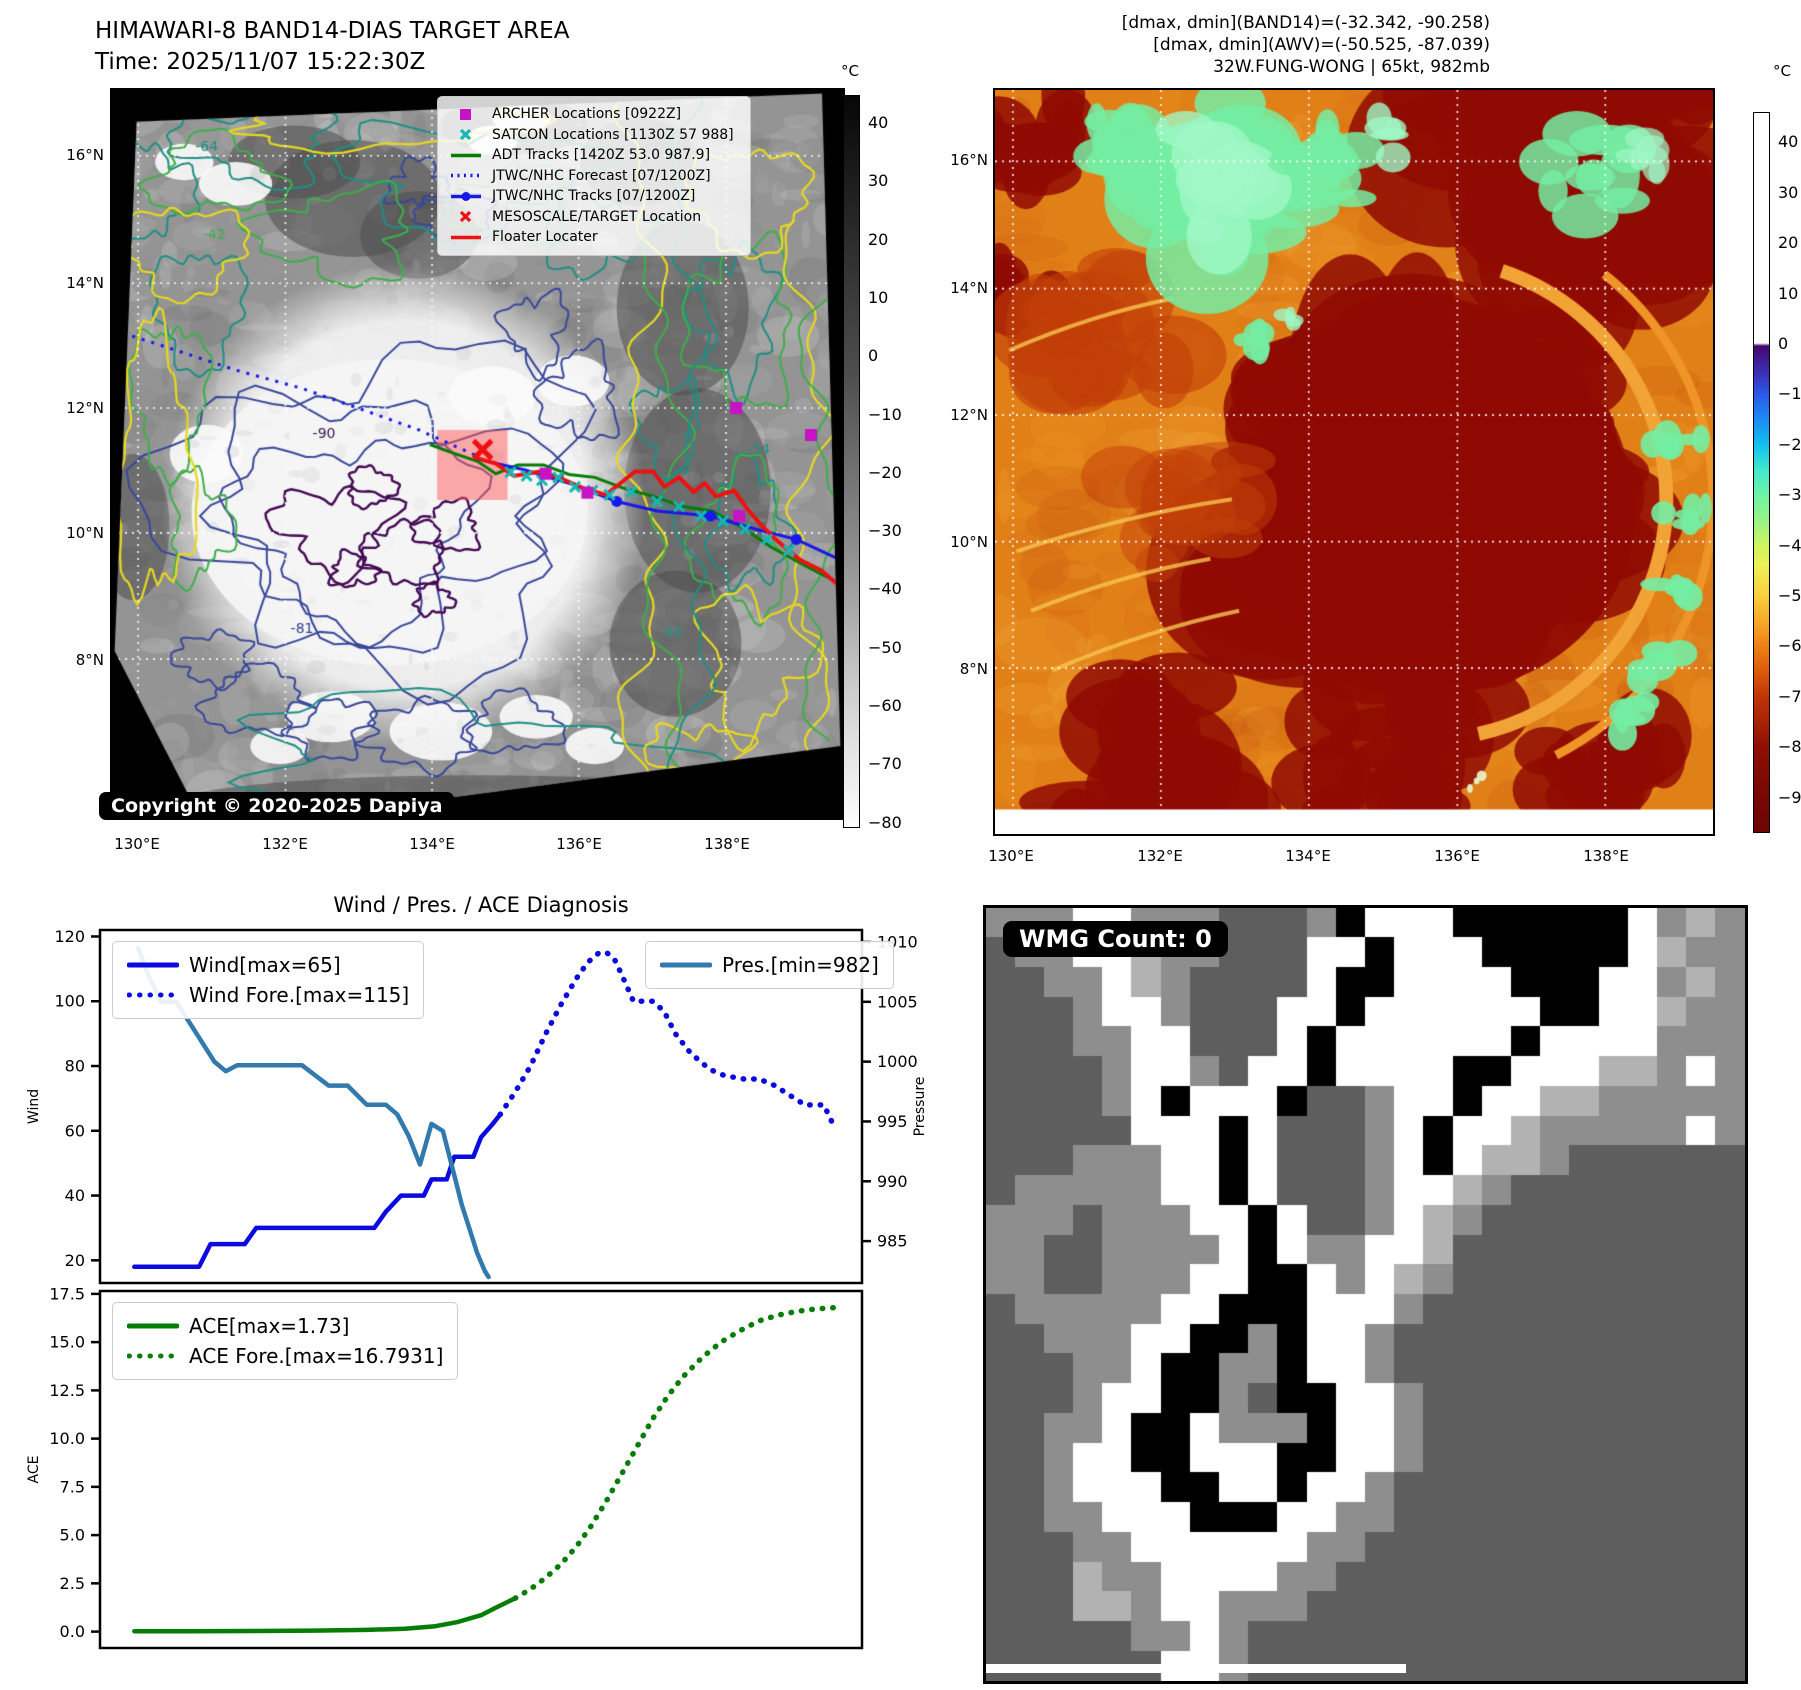 The image size is (1801, 1690). Describe the element at coordinates (481, 905) in the screenshot. I see `chart-title: Wind / Pres. / ACE Diagnosis` at that location.